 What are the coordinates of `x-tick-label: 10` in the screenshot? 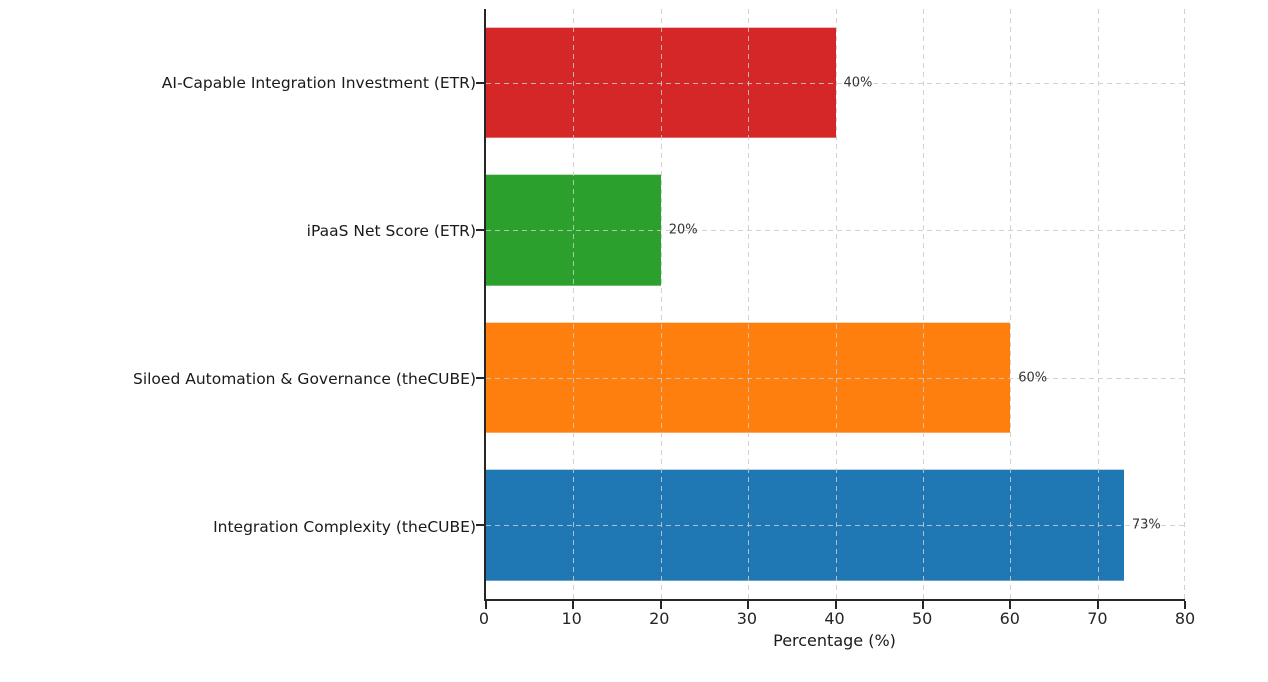 It's located at (571, 618).